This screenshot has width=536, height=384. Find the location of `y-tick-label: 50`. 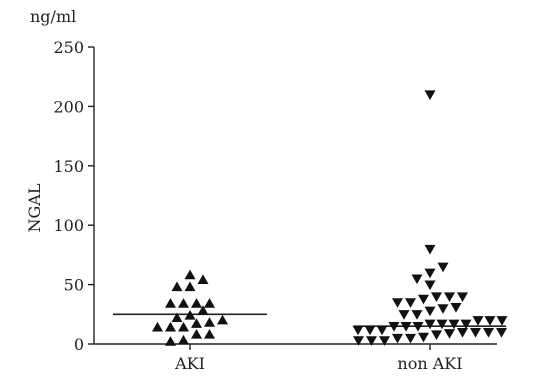

y-tick-label: 50 is located at coordinates (74, 285).